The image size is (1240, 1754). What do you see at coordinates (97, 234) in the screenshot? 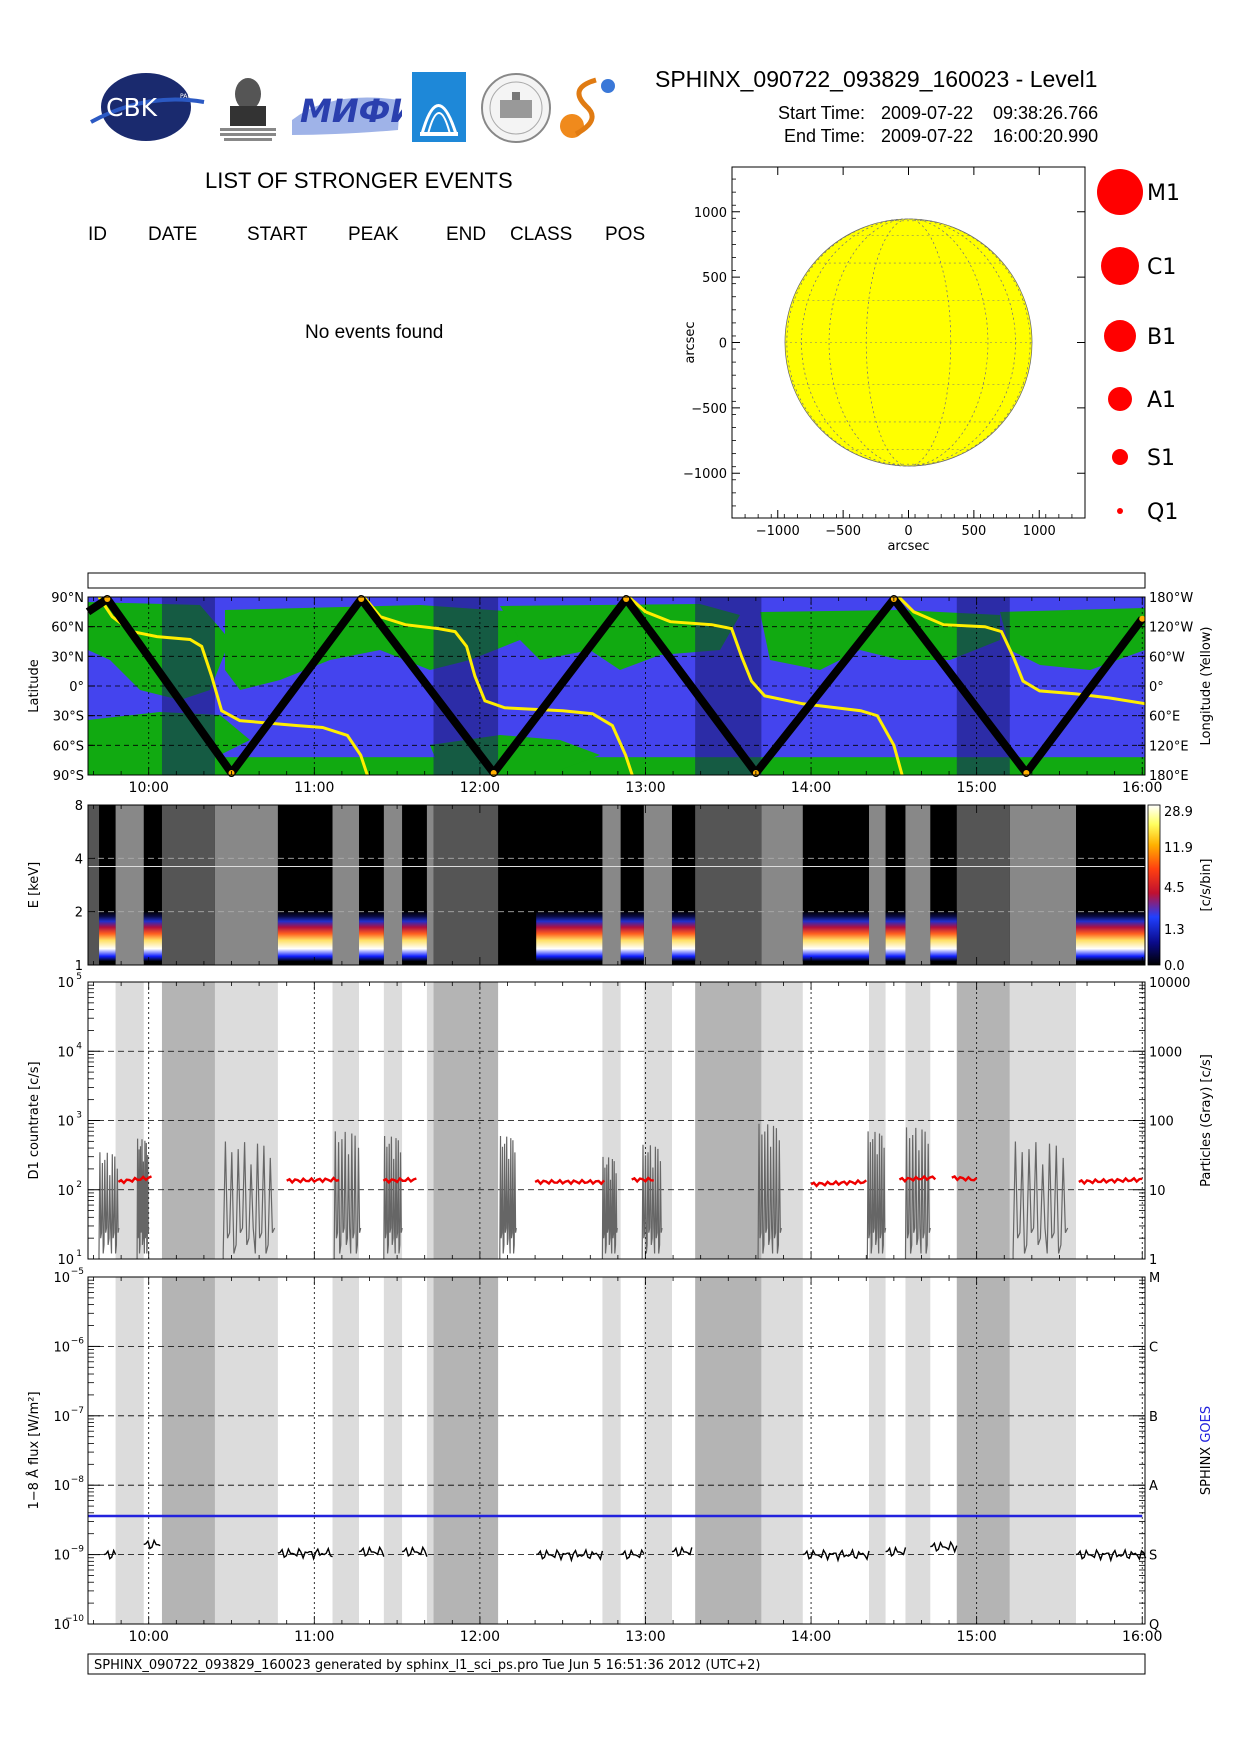
I see `events-col-id: ID` at bounding box center [97, 234].